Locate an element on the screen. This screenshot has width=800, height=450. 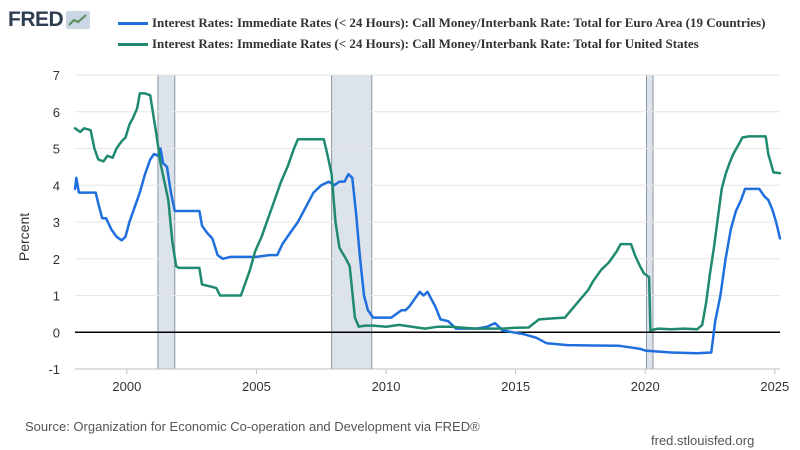
x-tick-label: 2025 is located at coordinates (774, 386).